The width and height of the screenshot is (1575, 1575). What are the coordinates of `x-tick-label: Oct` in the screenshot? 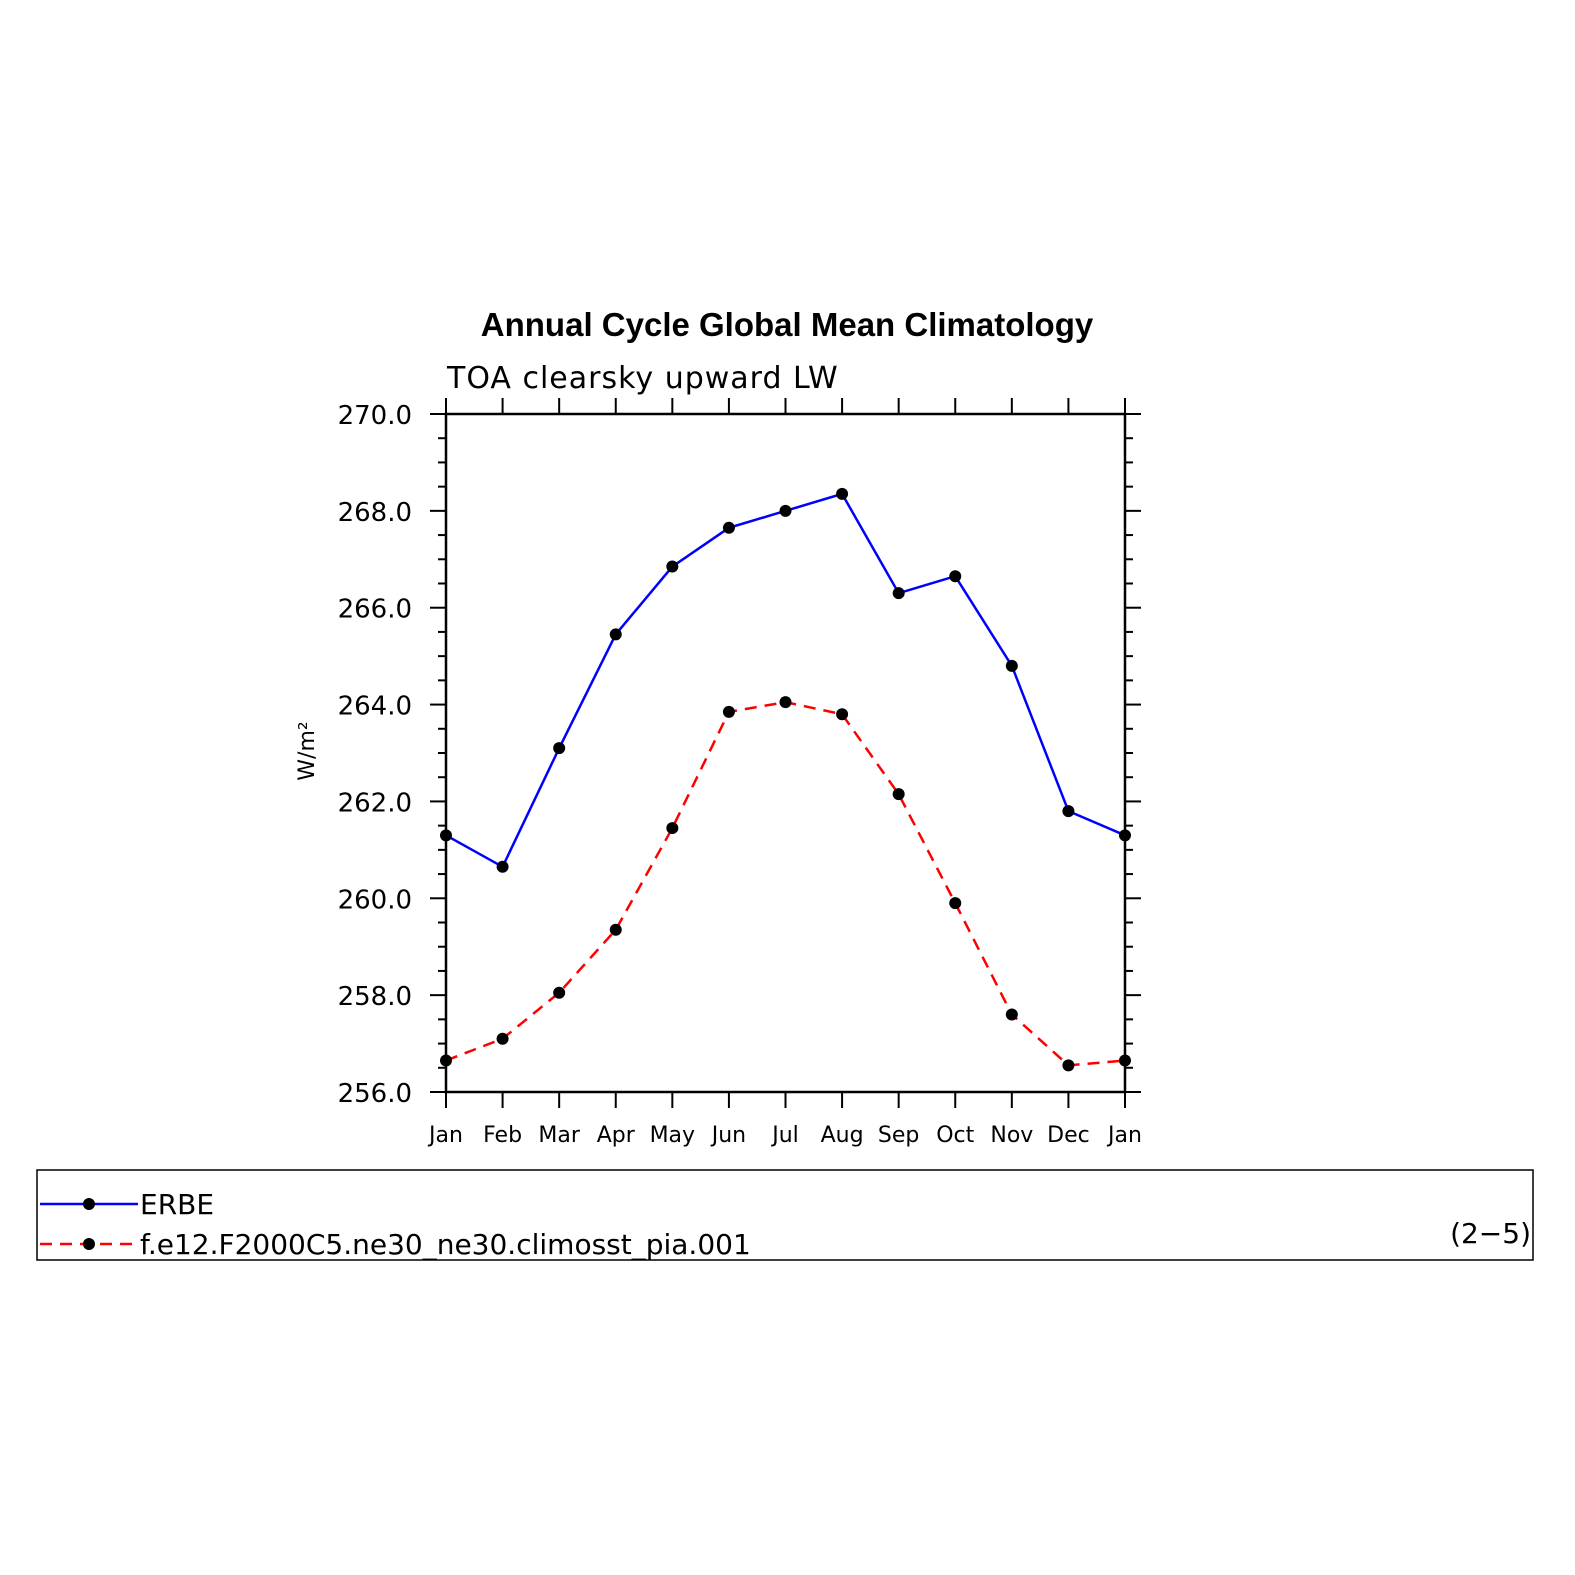 It's located at (955, 1135).